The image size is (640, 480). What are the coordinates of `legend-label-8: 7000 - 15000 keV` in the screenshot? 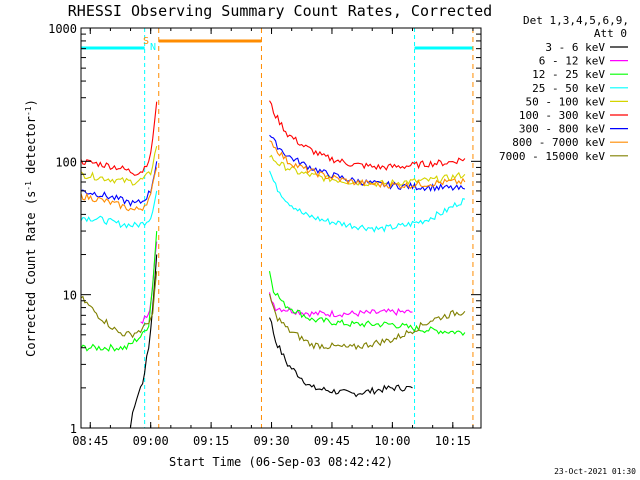 It's located at (552, 156).